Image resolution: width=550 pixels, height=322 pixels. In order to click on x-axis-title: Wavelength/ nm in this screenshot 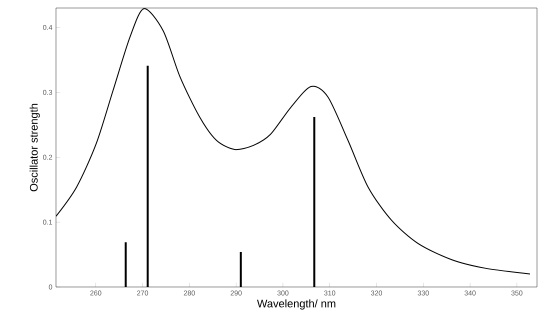, I will do `click(296, 304)`.